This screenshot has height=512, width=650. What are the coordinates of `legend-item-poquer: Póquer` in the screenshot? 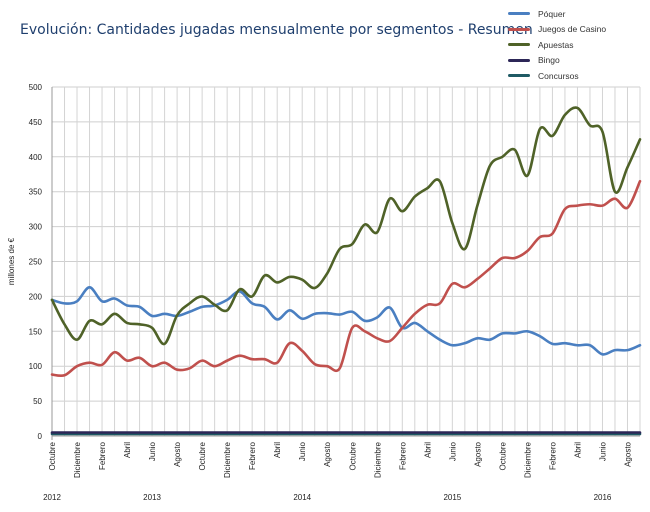 It's located at (557, 14).